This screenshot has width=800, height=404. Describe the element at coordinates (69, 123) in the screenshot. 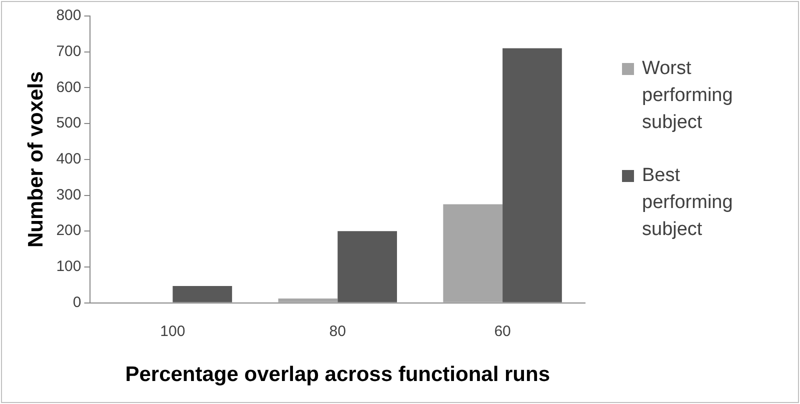

I see `y-tick-label: 500` at that location.